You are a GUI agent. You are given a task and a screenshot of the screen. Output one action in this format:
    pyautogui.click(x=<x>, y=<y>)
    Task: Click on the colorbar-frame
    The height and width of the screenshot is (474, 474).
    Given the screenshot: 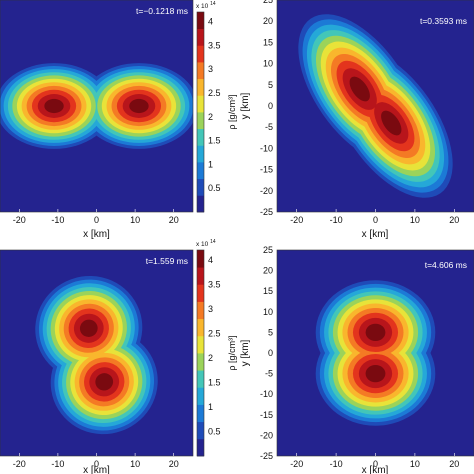 What is the action you would take?
    pyautogui.click(x=200, y=353)
    